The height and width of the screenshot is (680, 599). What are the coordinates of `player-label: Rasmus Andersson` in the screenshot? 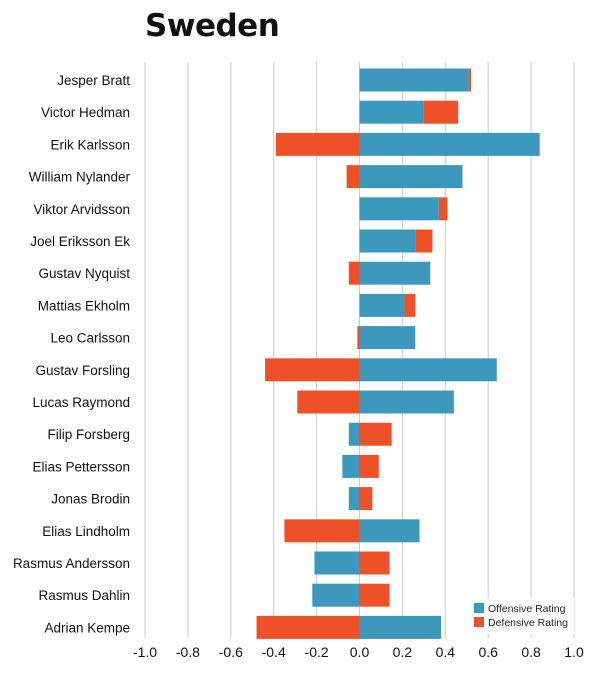 It's located at (71, 563).